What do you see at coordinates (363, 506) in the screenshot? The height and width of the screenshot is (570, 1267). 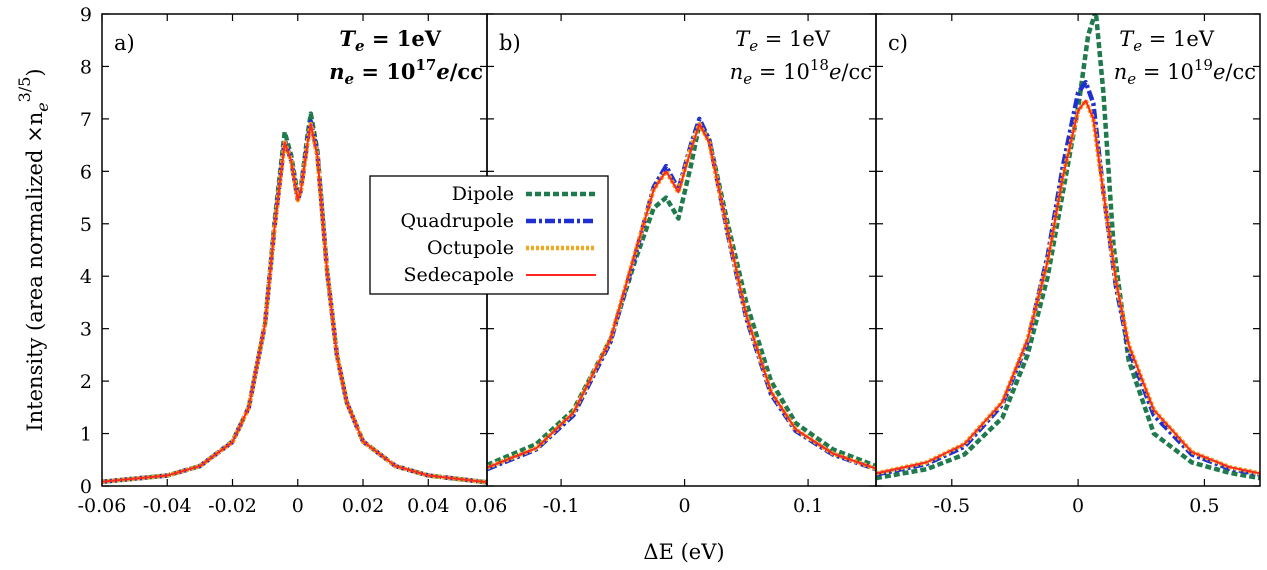 I see `x-tick-label: 0.02` at bounding box center [363, 506].